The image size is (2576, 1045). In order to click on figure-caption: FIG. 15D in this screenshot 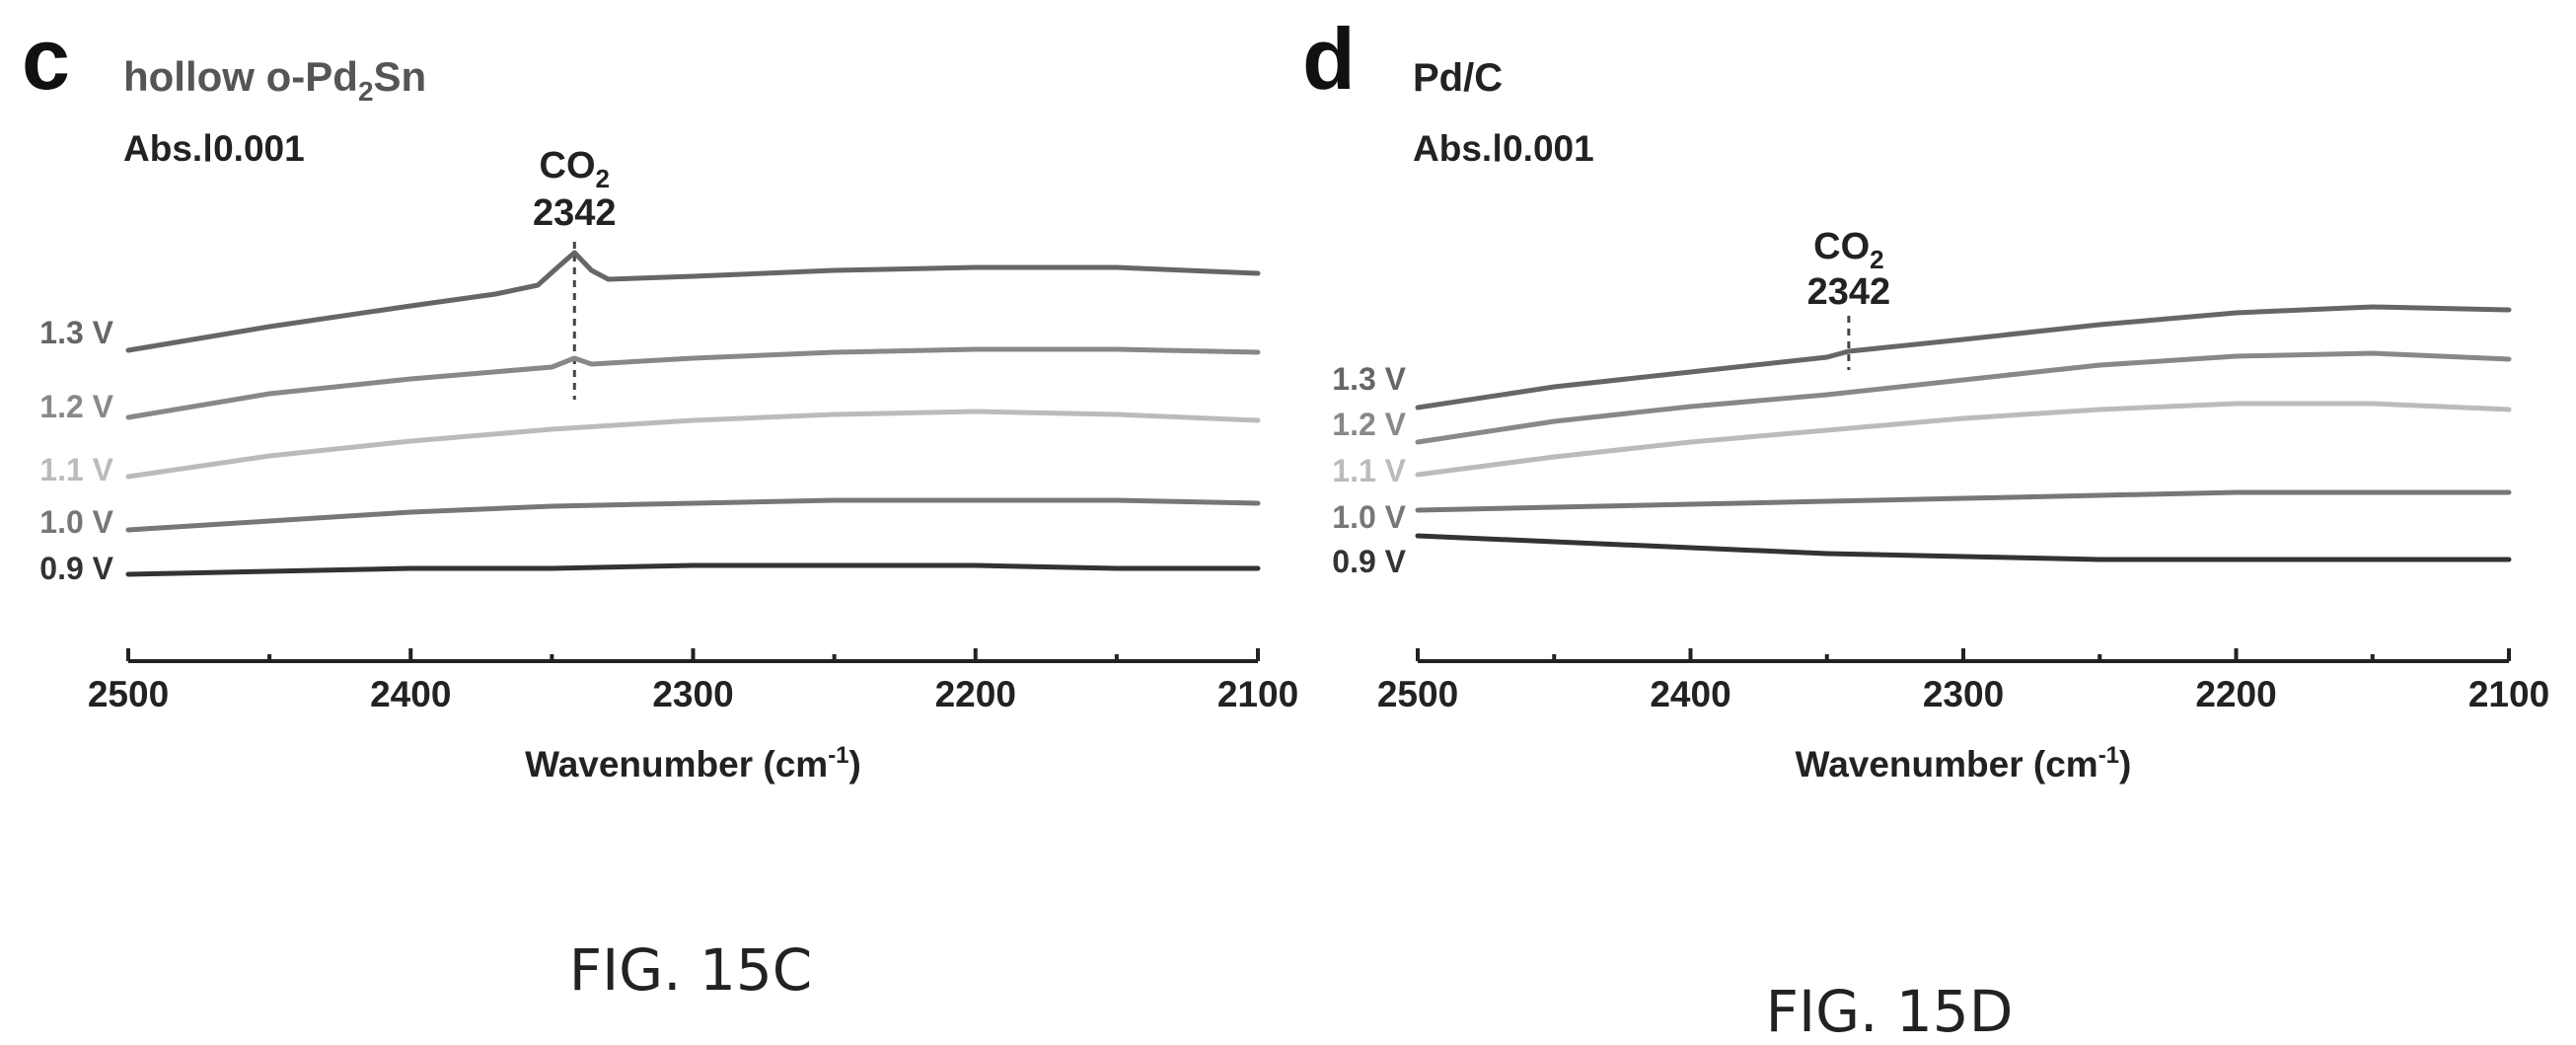, I will do `click(1890, 1011)`.